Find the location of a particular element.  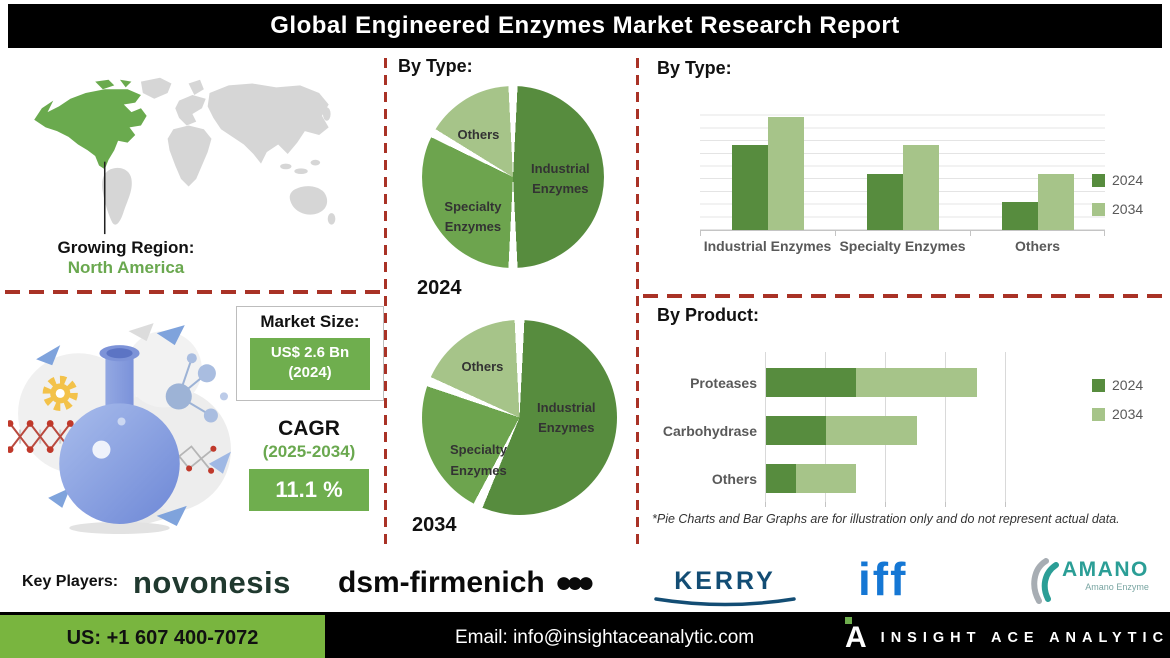

product-row-carbohydrase: Carbohydrase is located at coordinates (826, 430).